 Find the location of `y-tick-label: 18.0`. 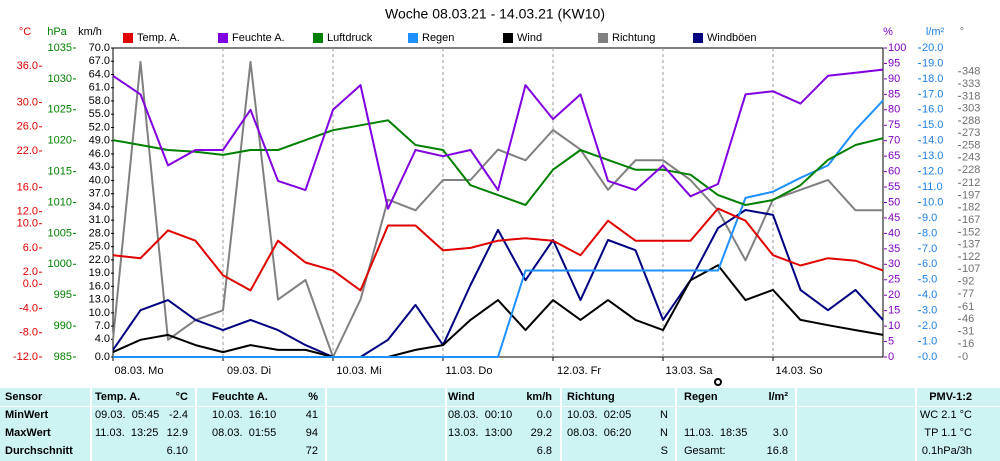

y-tick-label: 18.0 is located at coordinates (932, 79).